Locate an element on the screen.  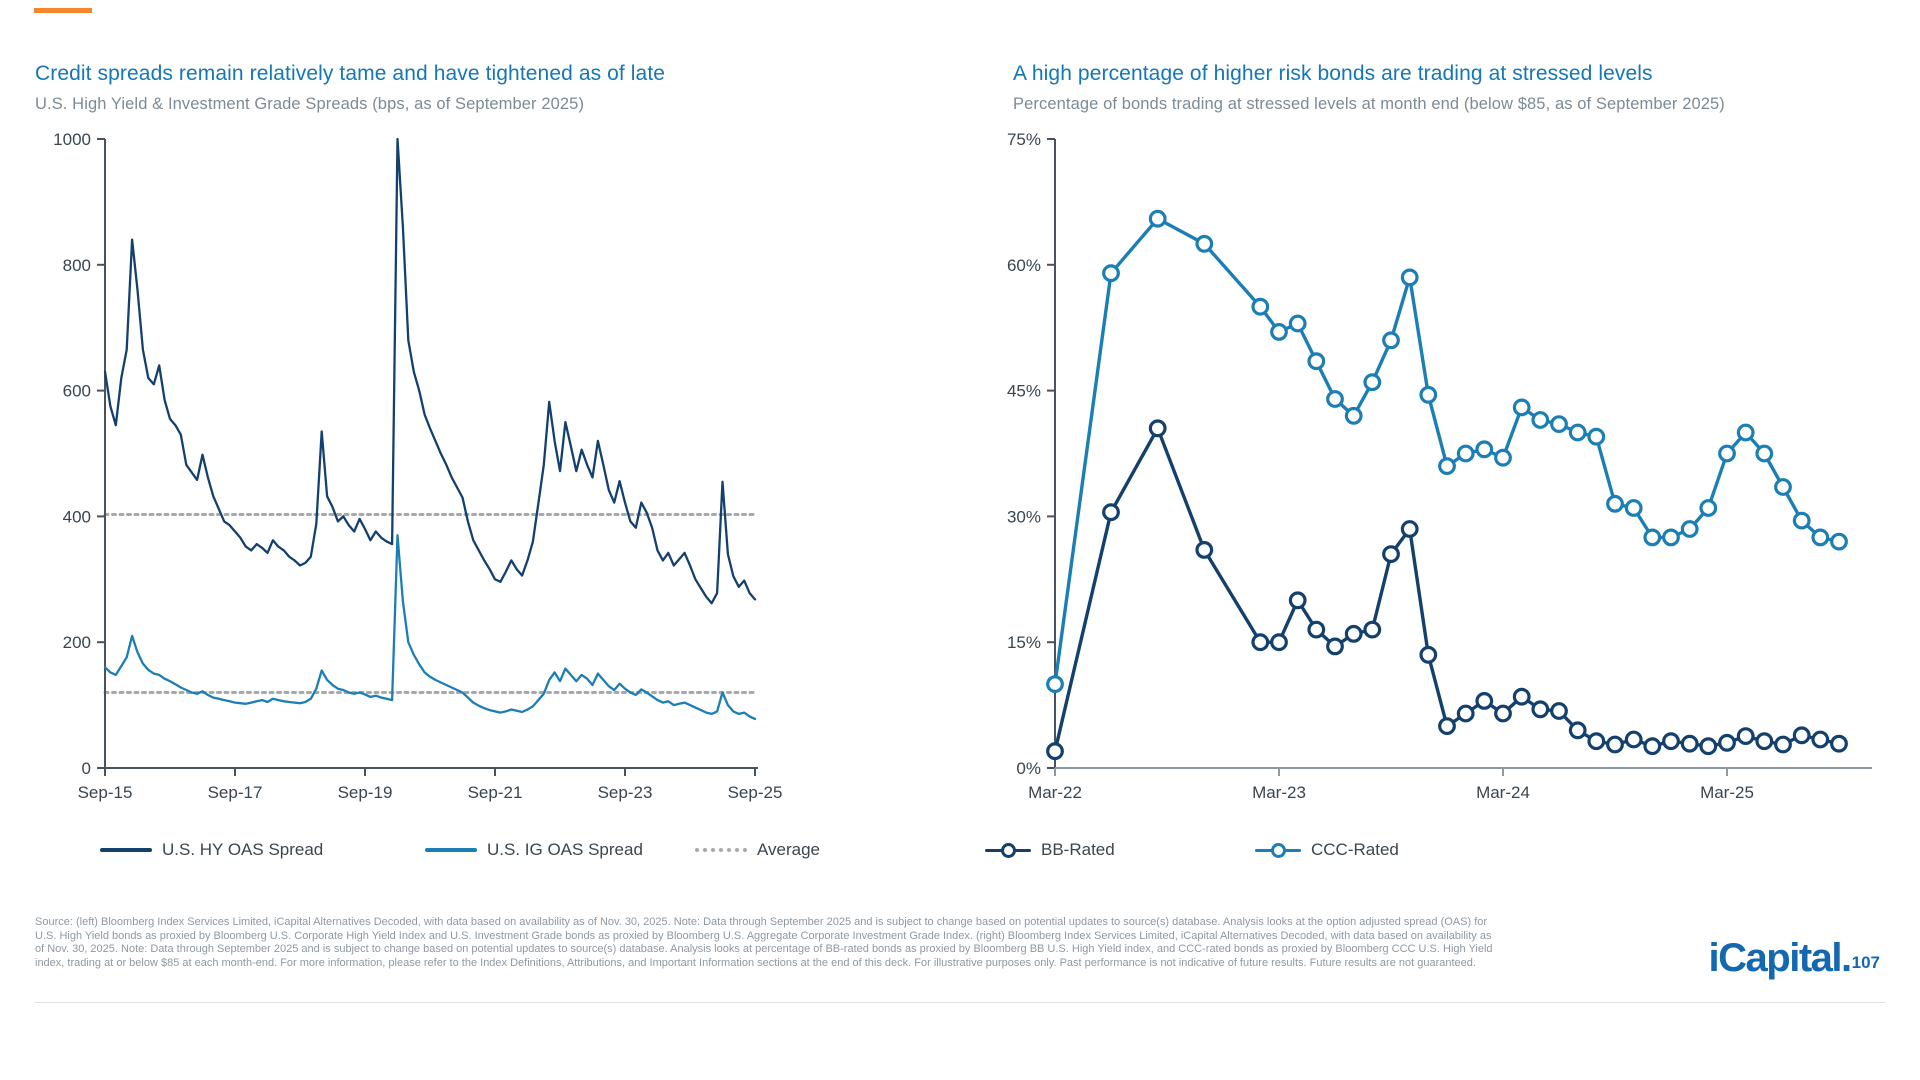
right-x-tick-label: Mar-25 is located at coordinates (1727, 792).